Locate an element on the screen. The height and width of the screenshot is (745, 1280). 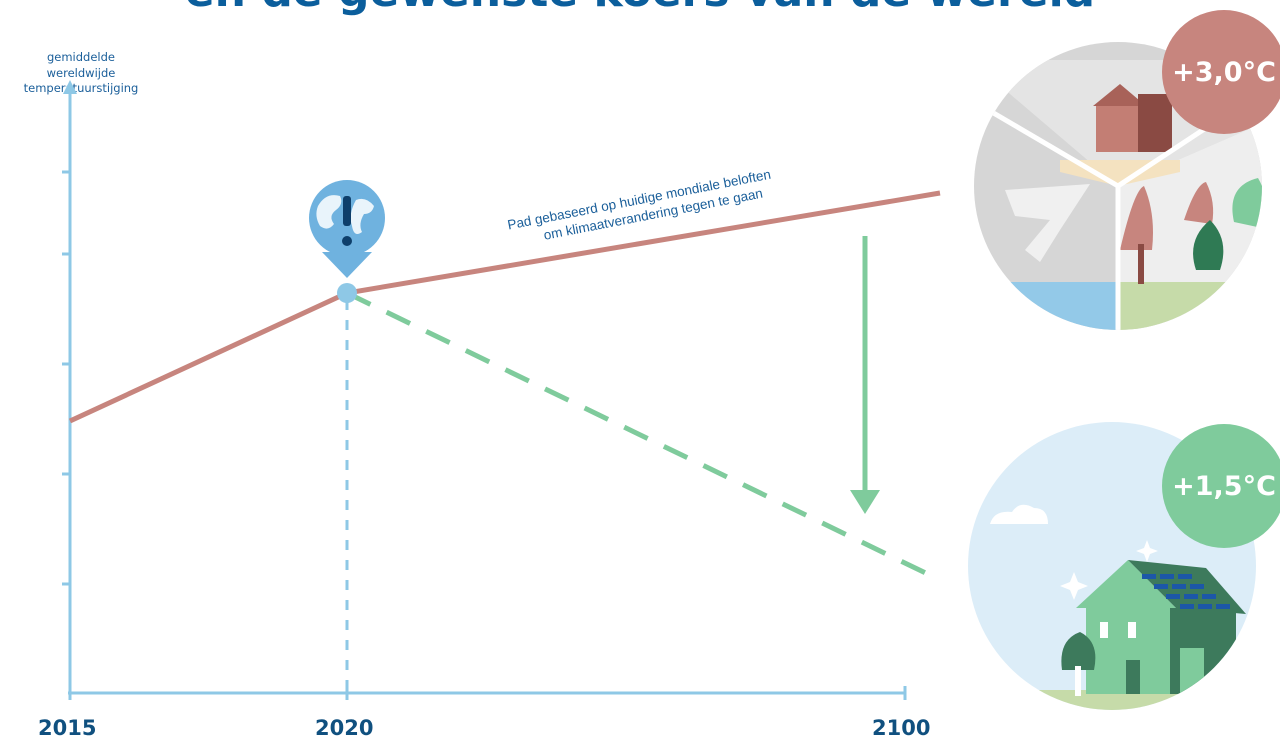
reduction-arrow is located at coordinates (865, 375).